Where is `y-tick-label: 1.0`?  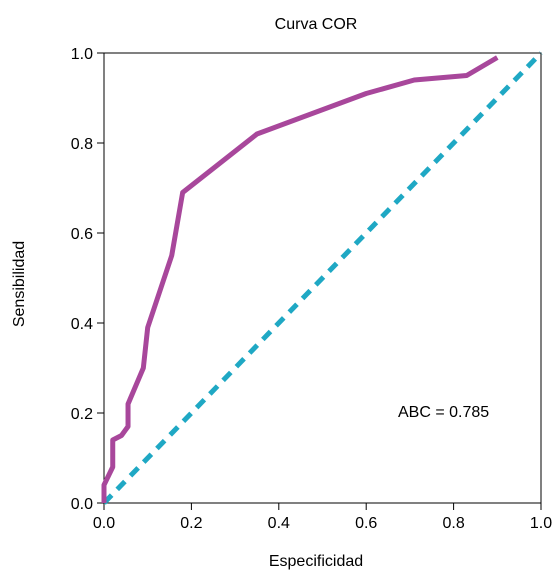 y-tick-label: 1.0 is located at coordinates (82, 54).